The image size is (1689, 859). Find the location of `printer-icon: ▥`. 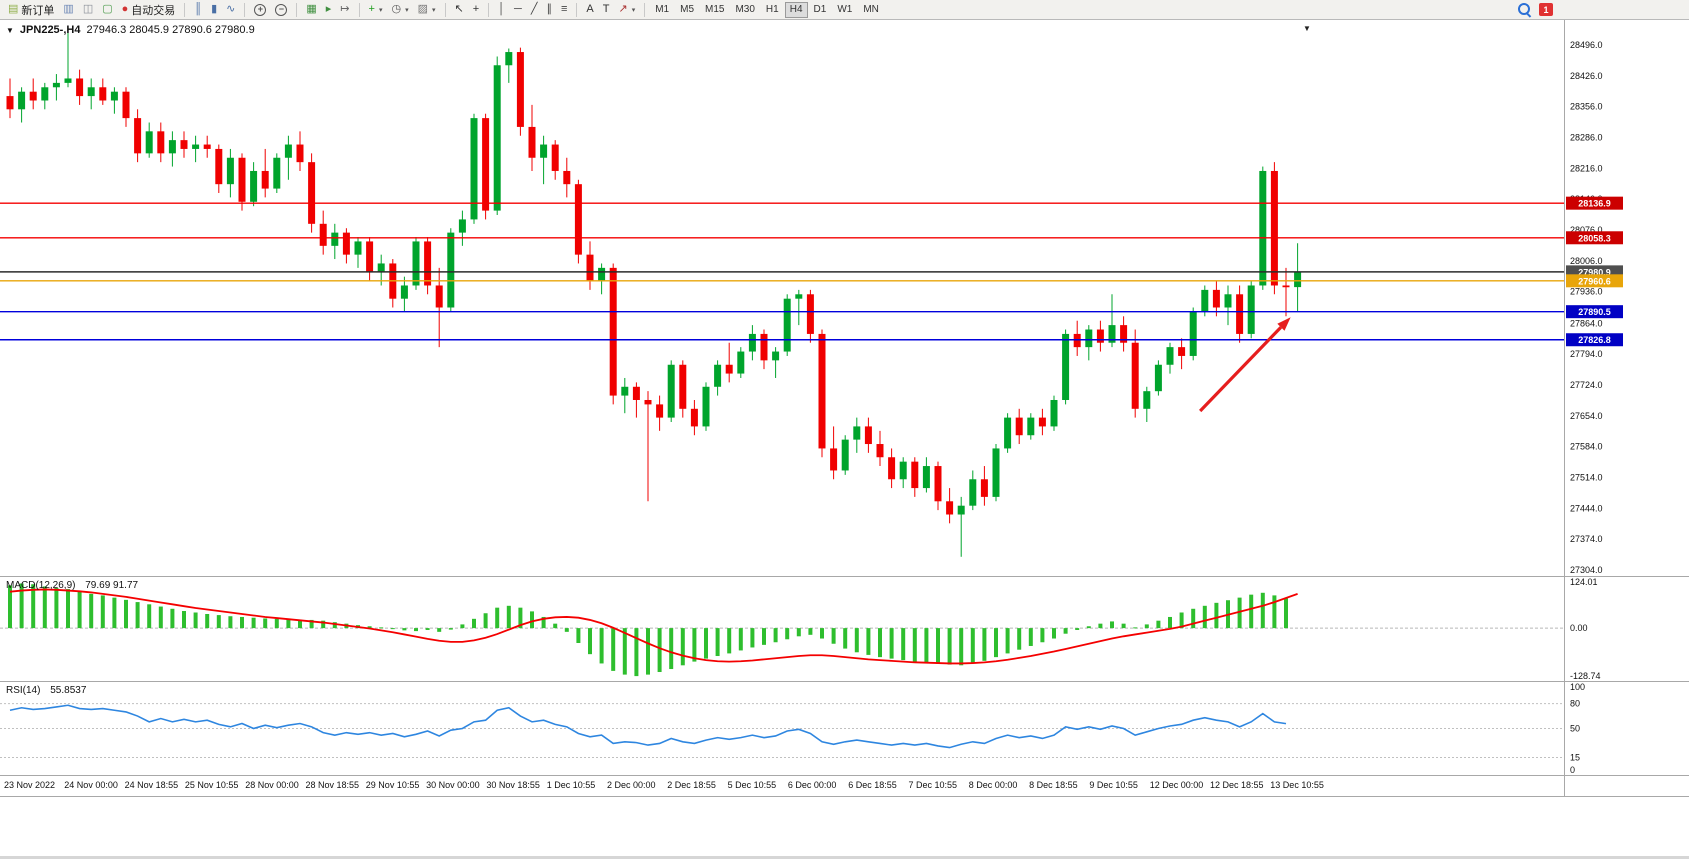

printer-icon: ▥ is located at coordinates (68, 9).